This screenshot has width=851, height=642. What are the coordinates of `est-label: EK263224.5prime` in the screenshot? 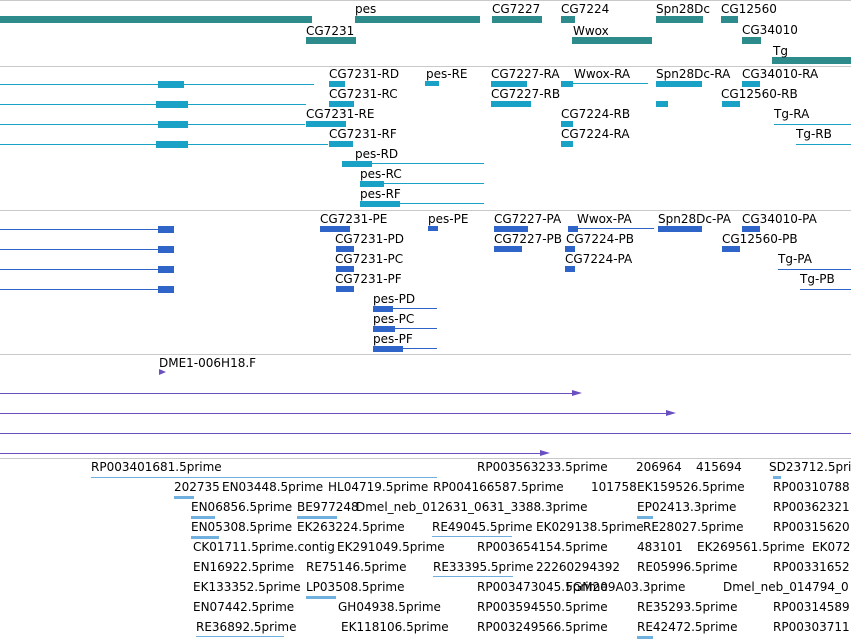 It's located at (351, 527).